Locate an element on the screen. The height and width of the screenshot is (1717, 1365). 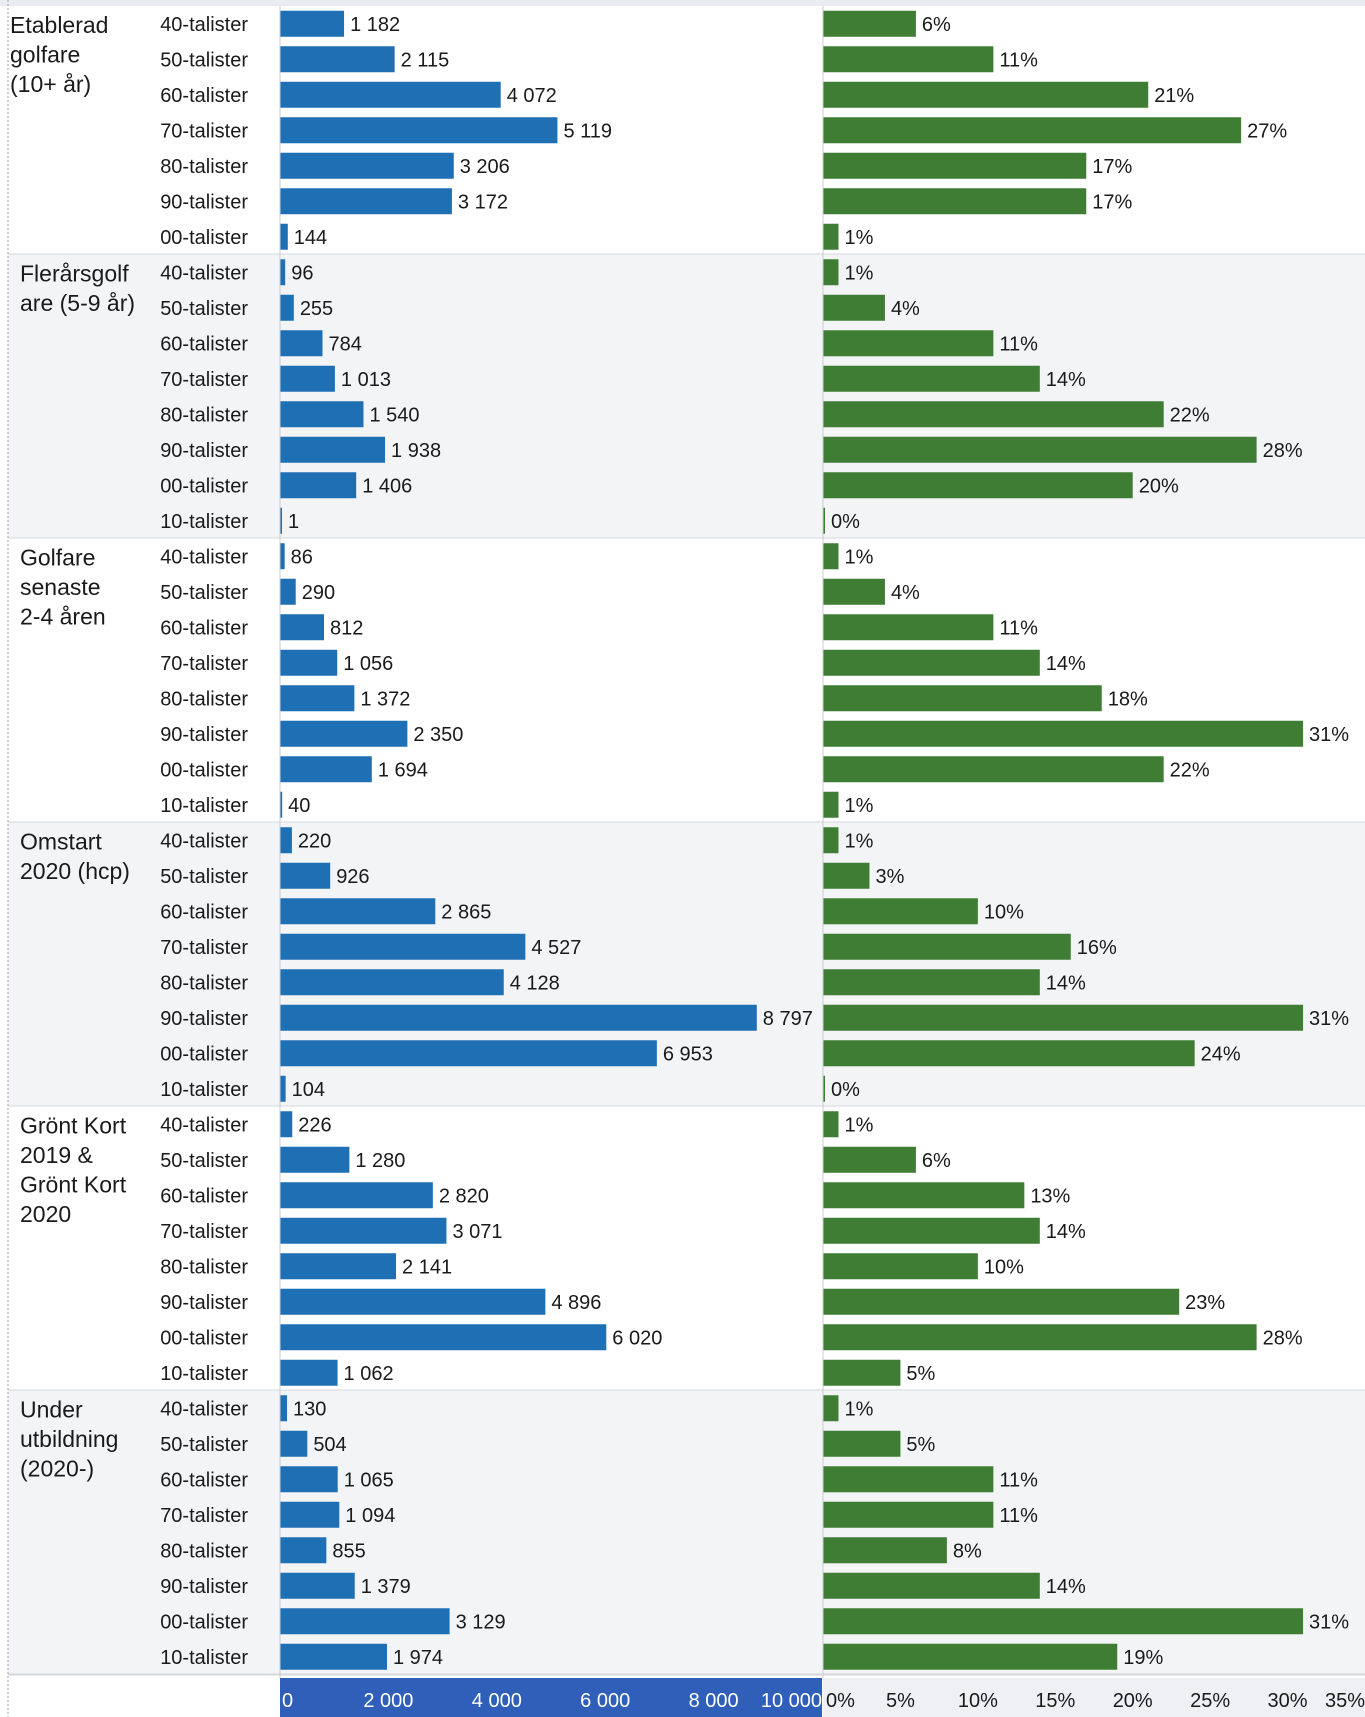
share-data-label: 10% is located at coordinates (1004, 912).